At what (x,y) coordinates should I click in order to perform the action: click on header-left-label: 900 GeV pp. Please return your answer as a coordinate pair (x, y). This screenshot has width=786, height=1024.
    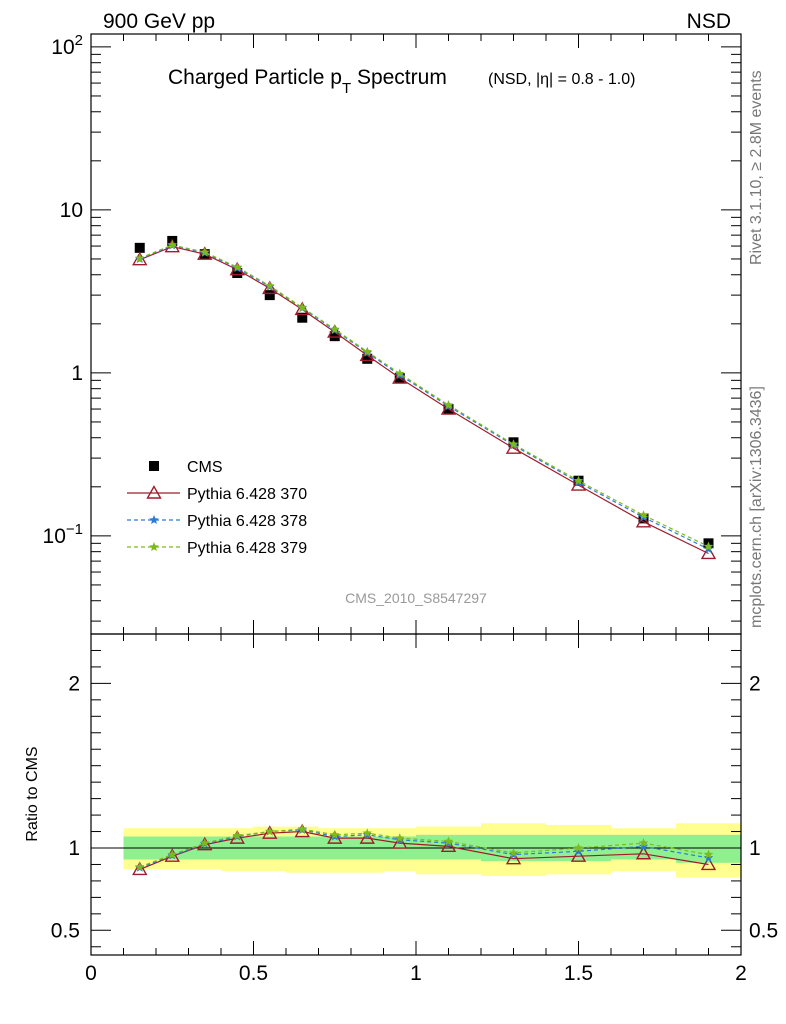
    Looking at the image, I should click on (159, 21).